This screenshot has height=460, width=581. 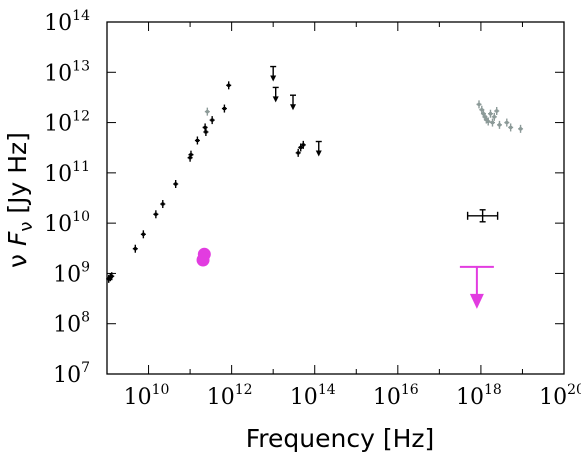 What do you see at coordinates (81, 66) in the screenshot?
I see `y-tick-label-exponent: 13` at bounding box center [81, 66].